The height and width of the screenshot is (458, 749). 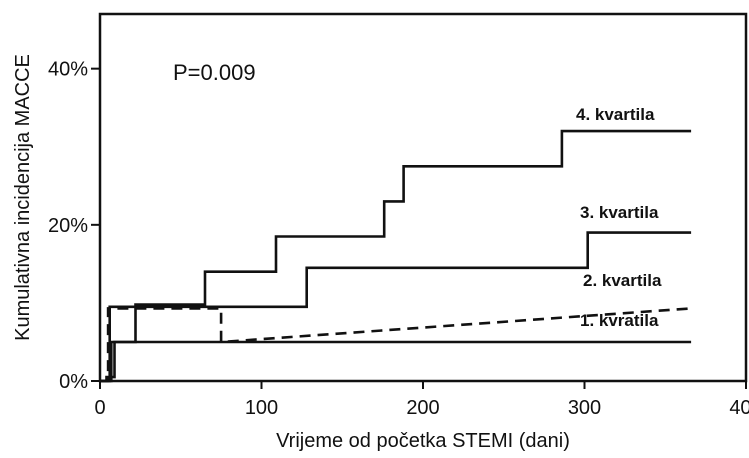 What do you see at coordinates (622, 280) in the screenshot?
I see `series-label: 2. kvartila` at bounding box center [622, 280].